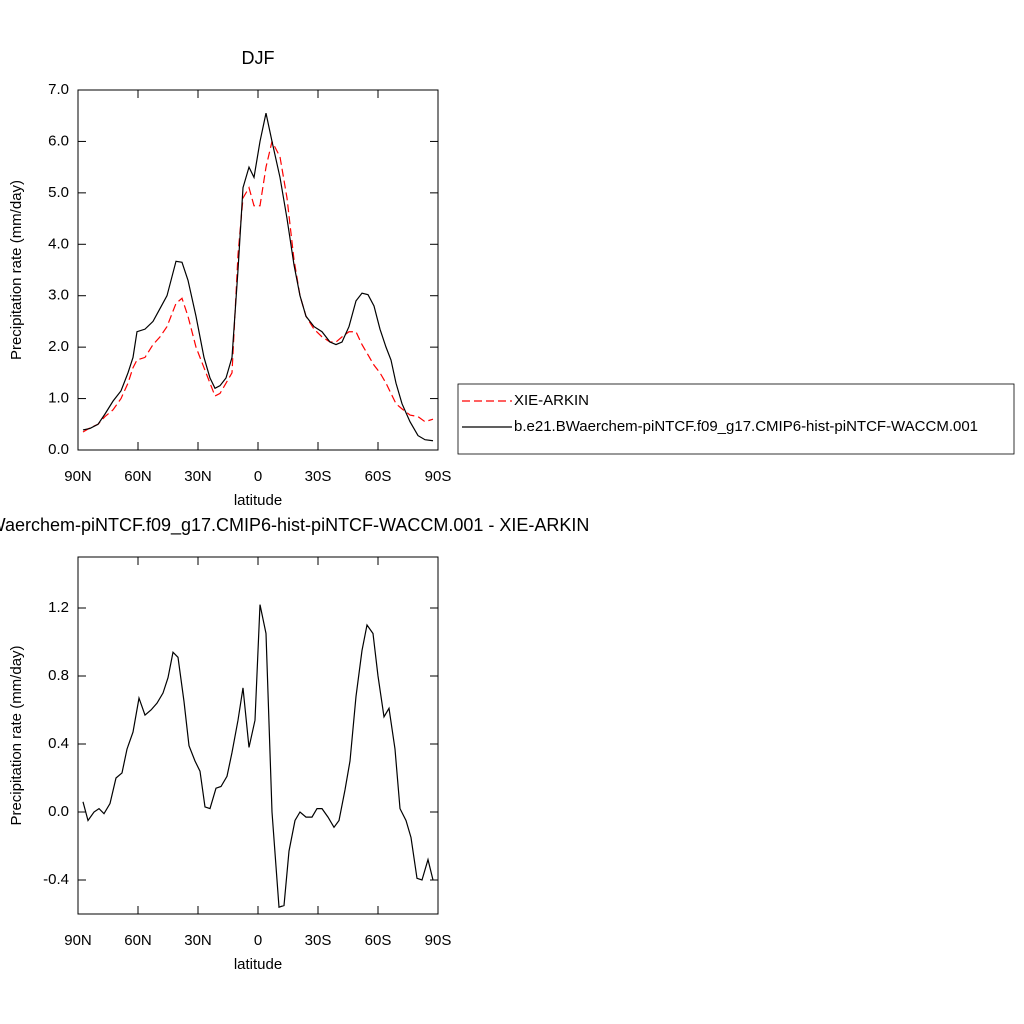 The image size is (1024, 1024). I want to click on y-tick-label: 6.0, so click(58, 140).